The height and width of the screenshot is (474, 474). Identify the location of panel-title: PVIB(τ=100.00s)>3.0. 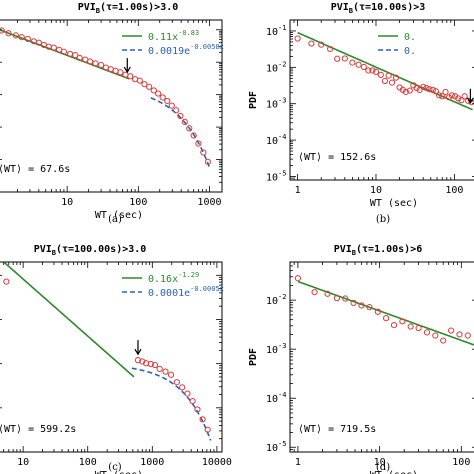
(90, 250).